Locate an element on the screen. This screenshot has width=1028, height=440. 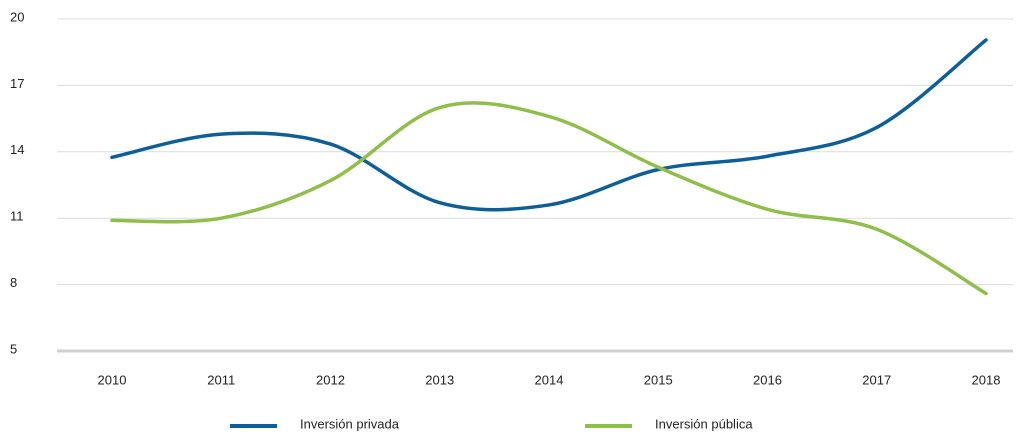
legend-label: Inversión privada is located at coordinates (350, 423).